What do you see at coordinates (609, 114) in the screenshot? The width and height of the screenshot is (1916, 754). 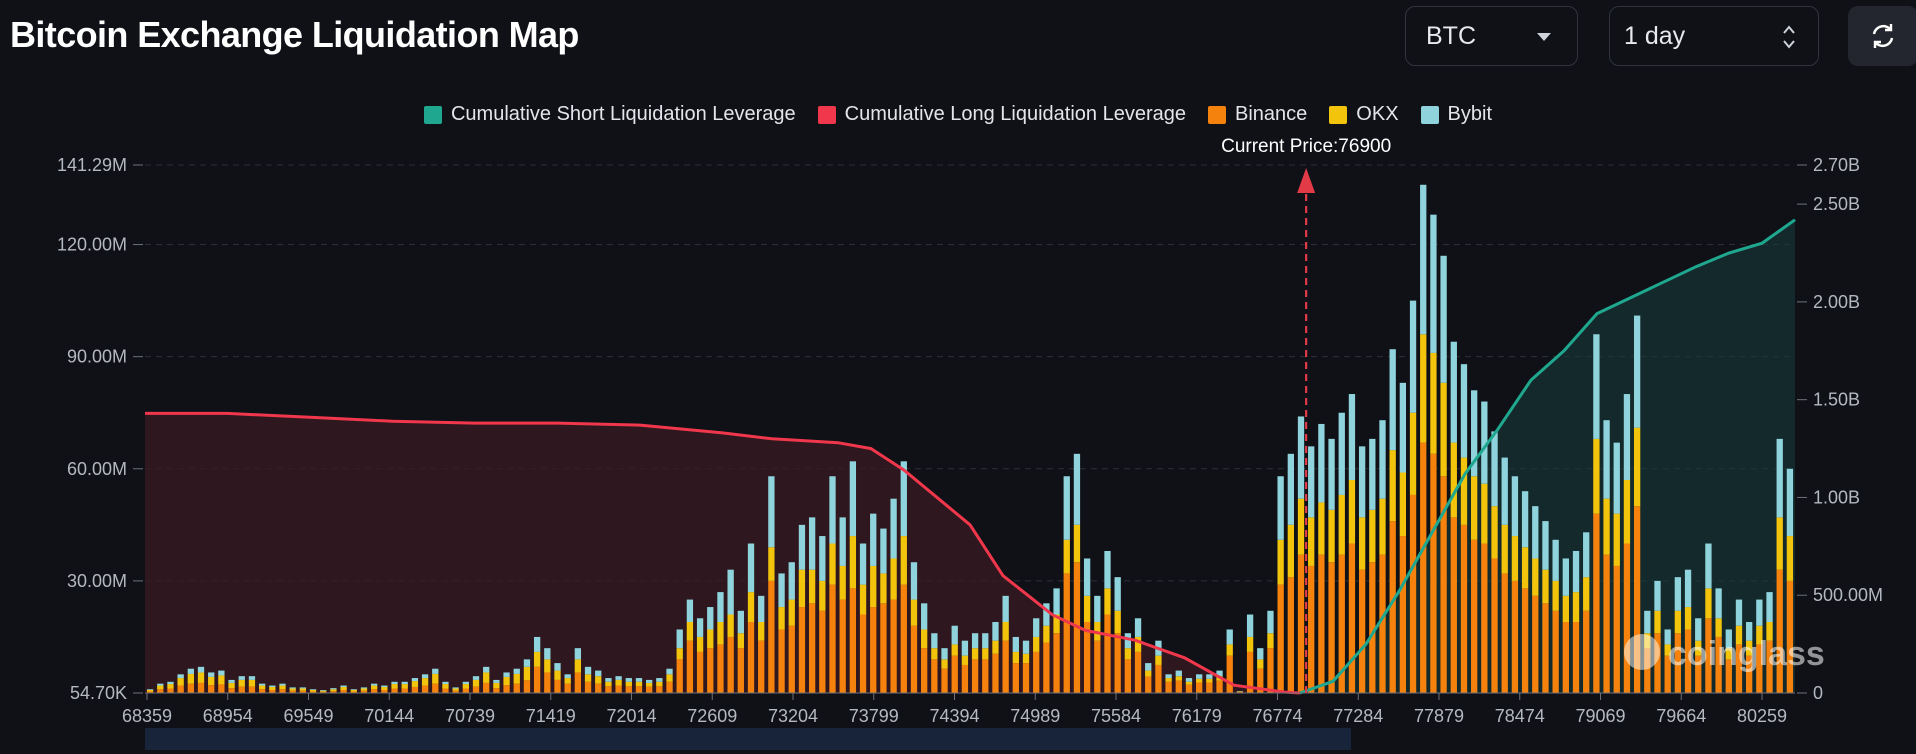 I see `legend-item-short: Cumulative Short Liquidation Leverage` at bounding box center [609, 114].